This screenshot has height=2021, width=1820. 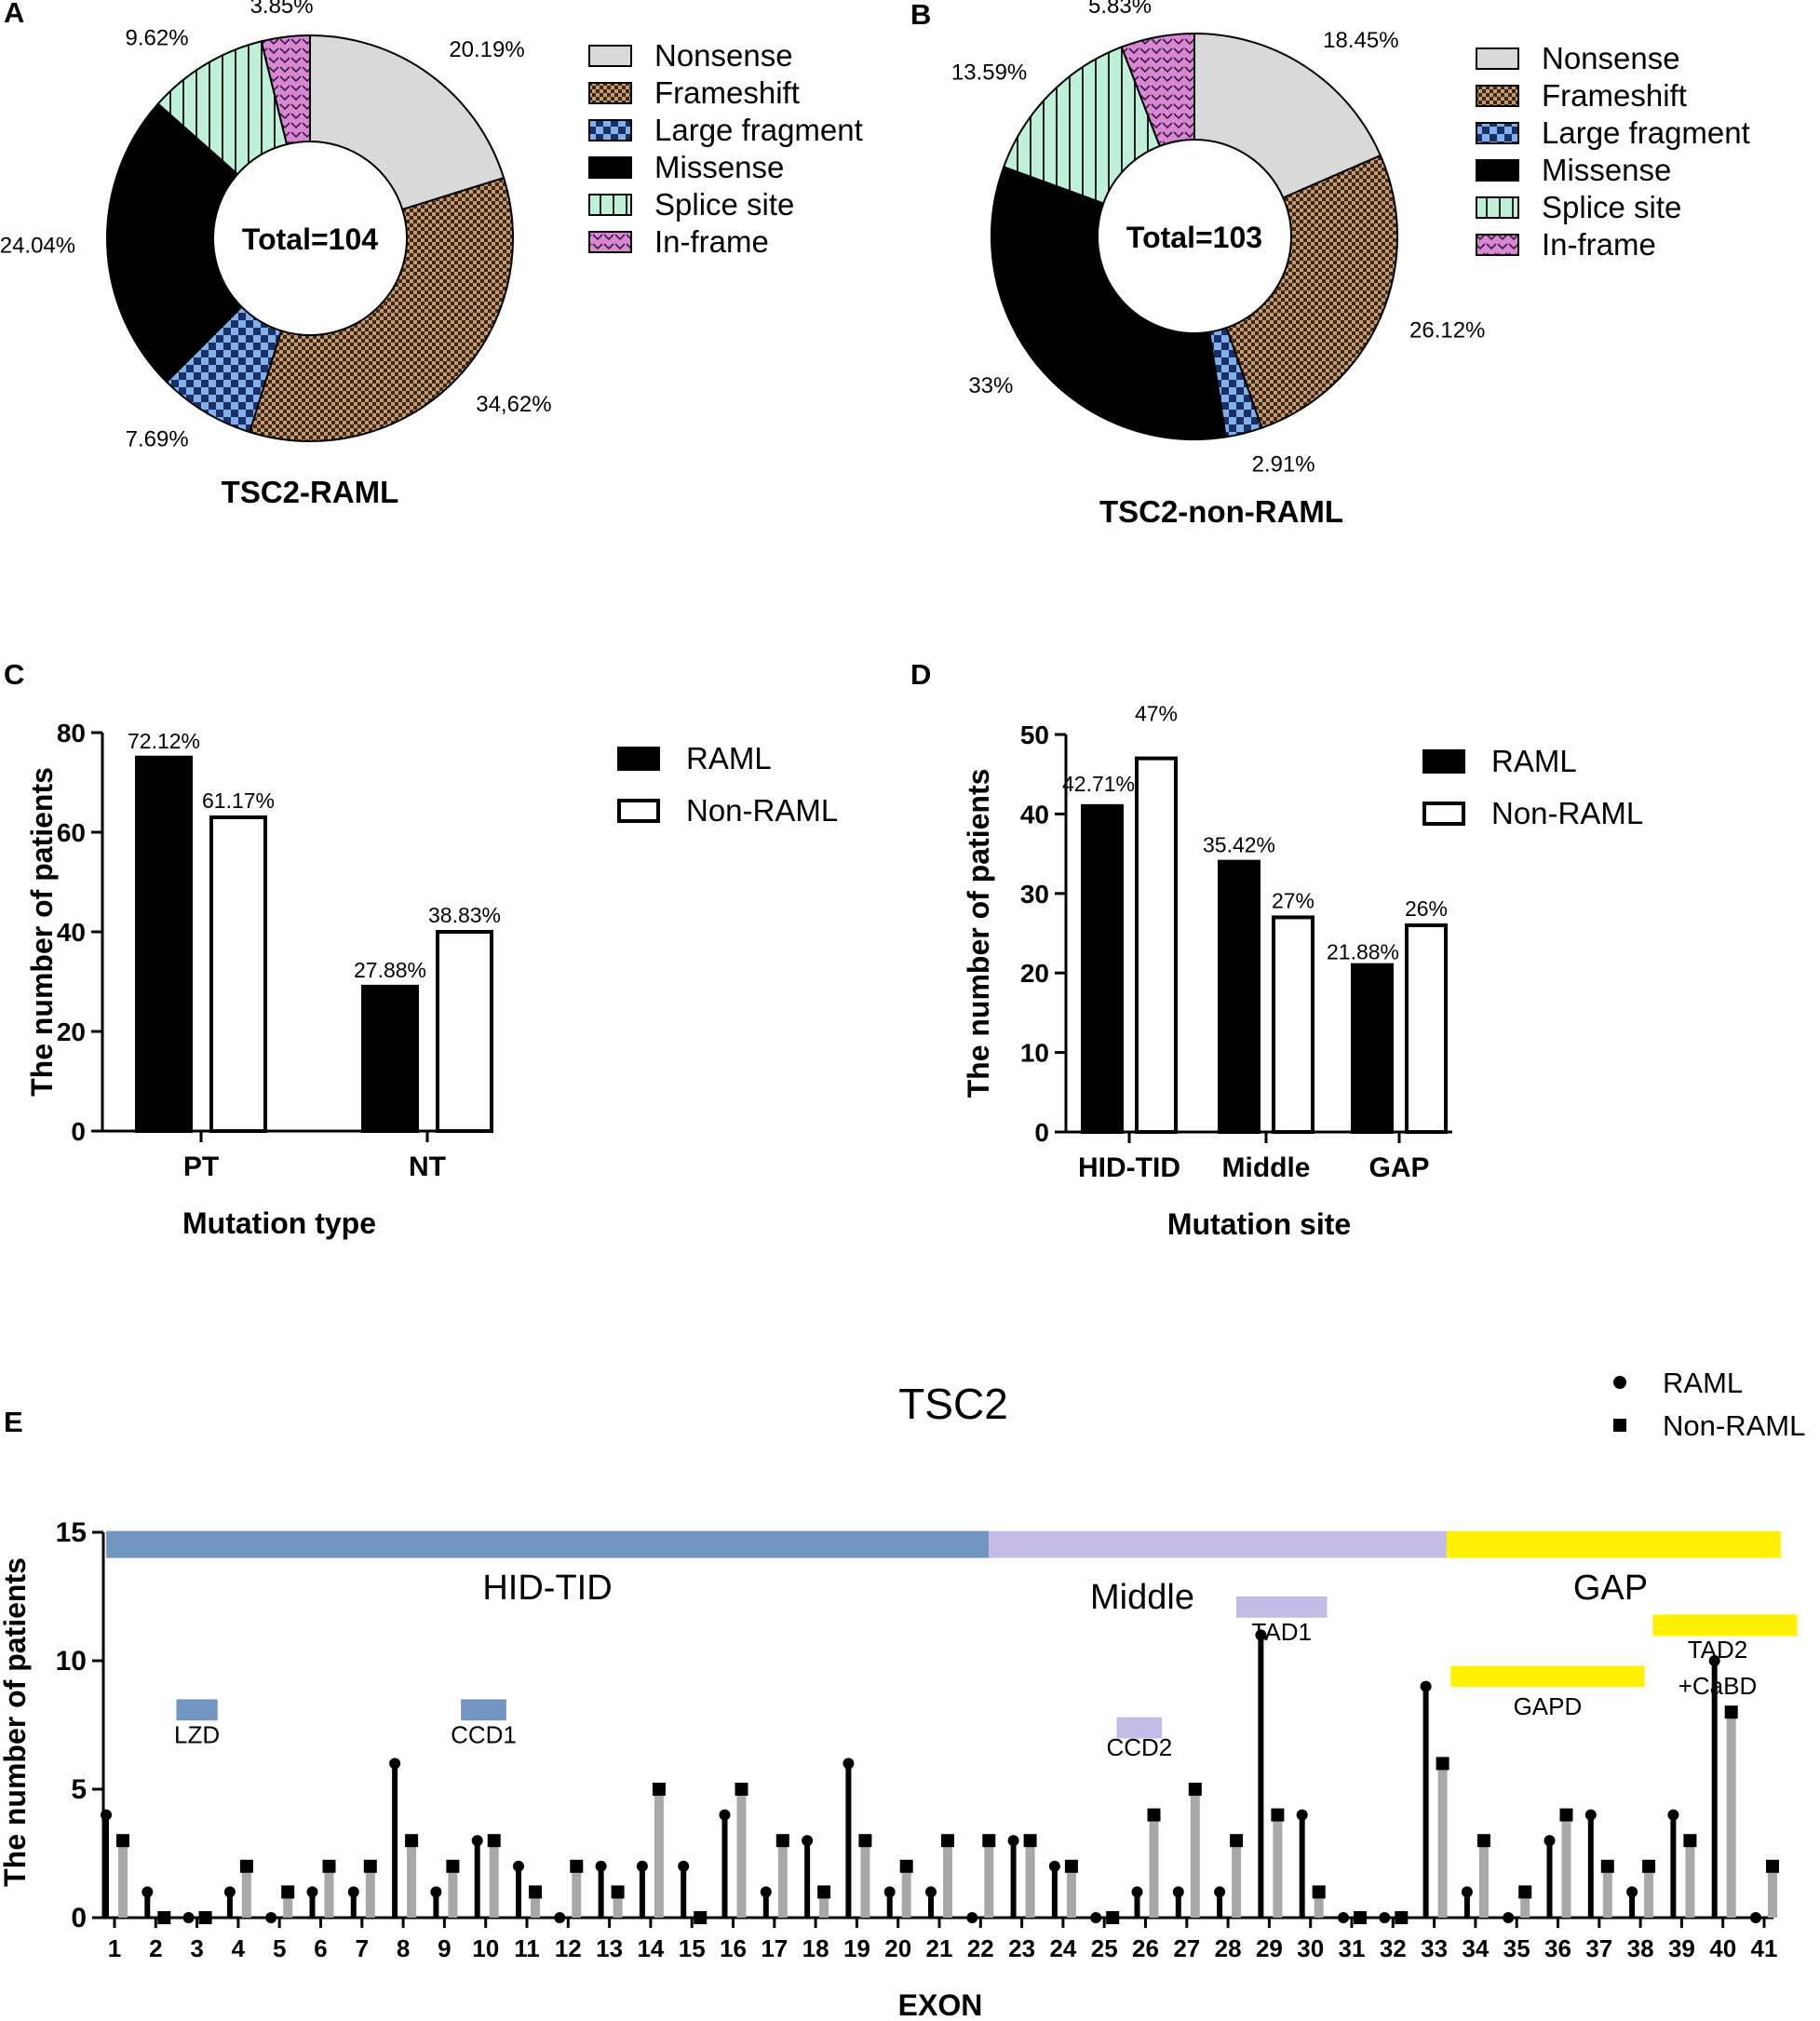 I want to click on legend-label: Non-RAML, so click(x=1567, y=813).